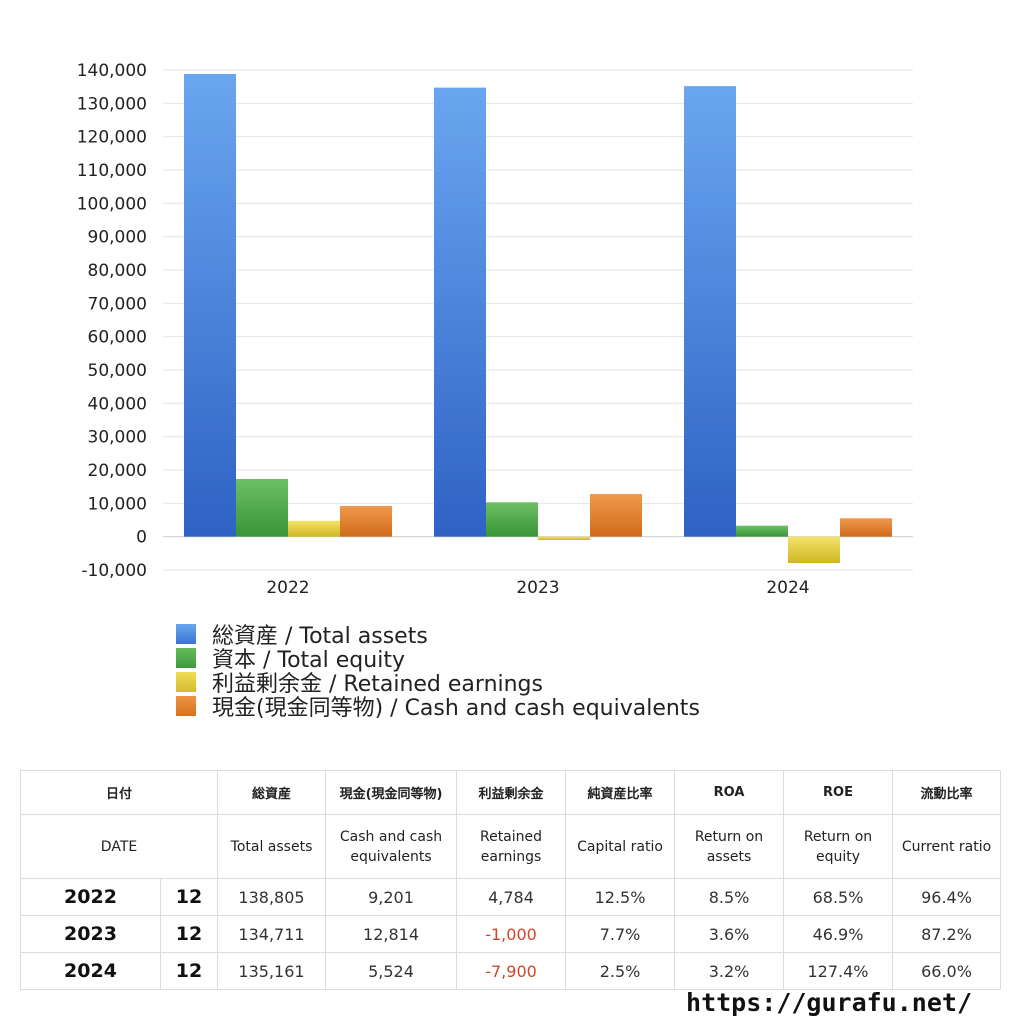  What do you see at coordinates (838, 897) in the screenshot?
I see `cell-roe: 68.5%` at bounding box center [838, 897].